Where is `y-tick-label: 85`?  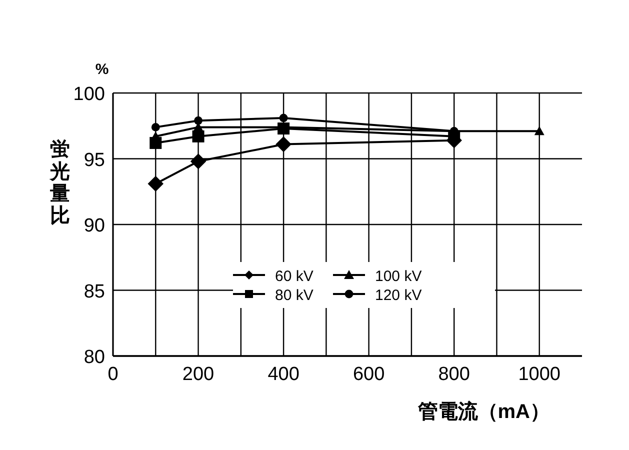
y-tick-label: 85 is located at coordinates (94, 291).